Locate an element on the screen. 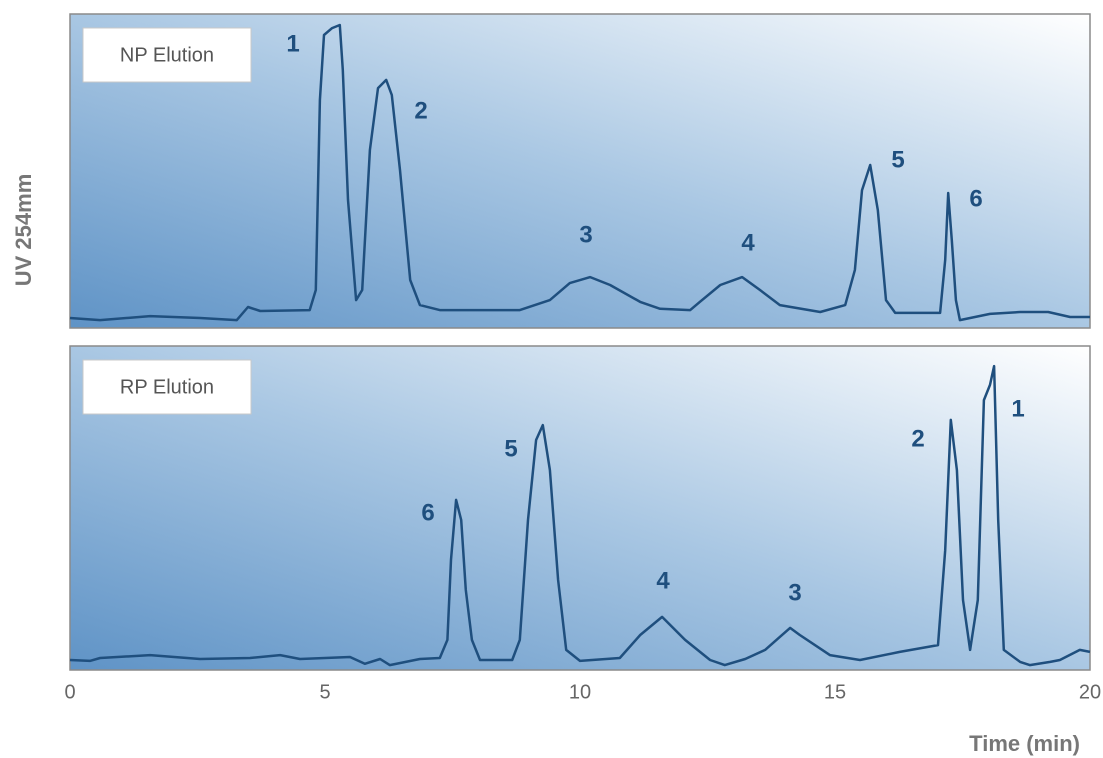  panel-title: NP Elution is located at coordinates (167, 55).